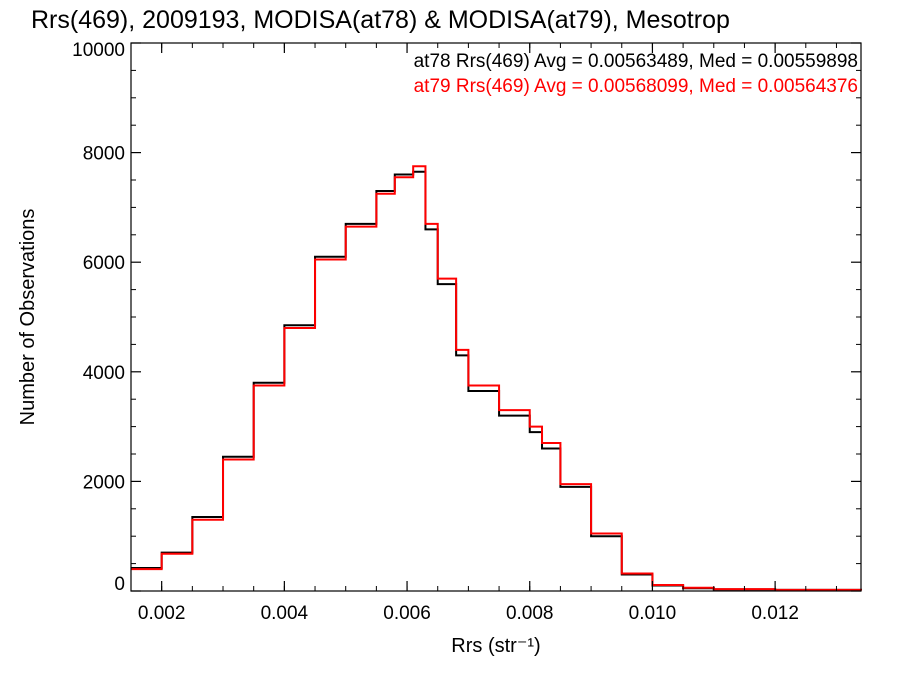  Describe the element at coordinates (530, 613) in the screenshot. I see `x-tick-label: 0.008` at that location.